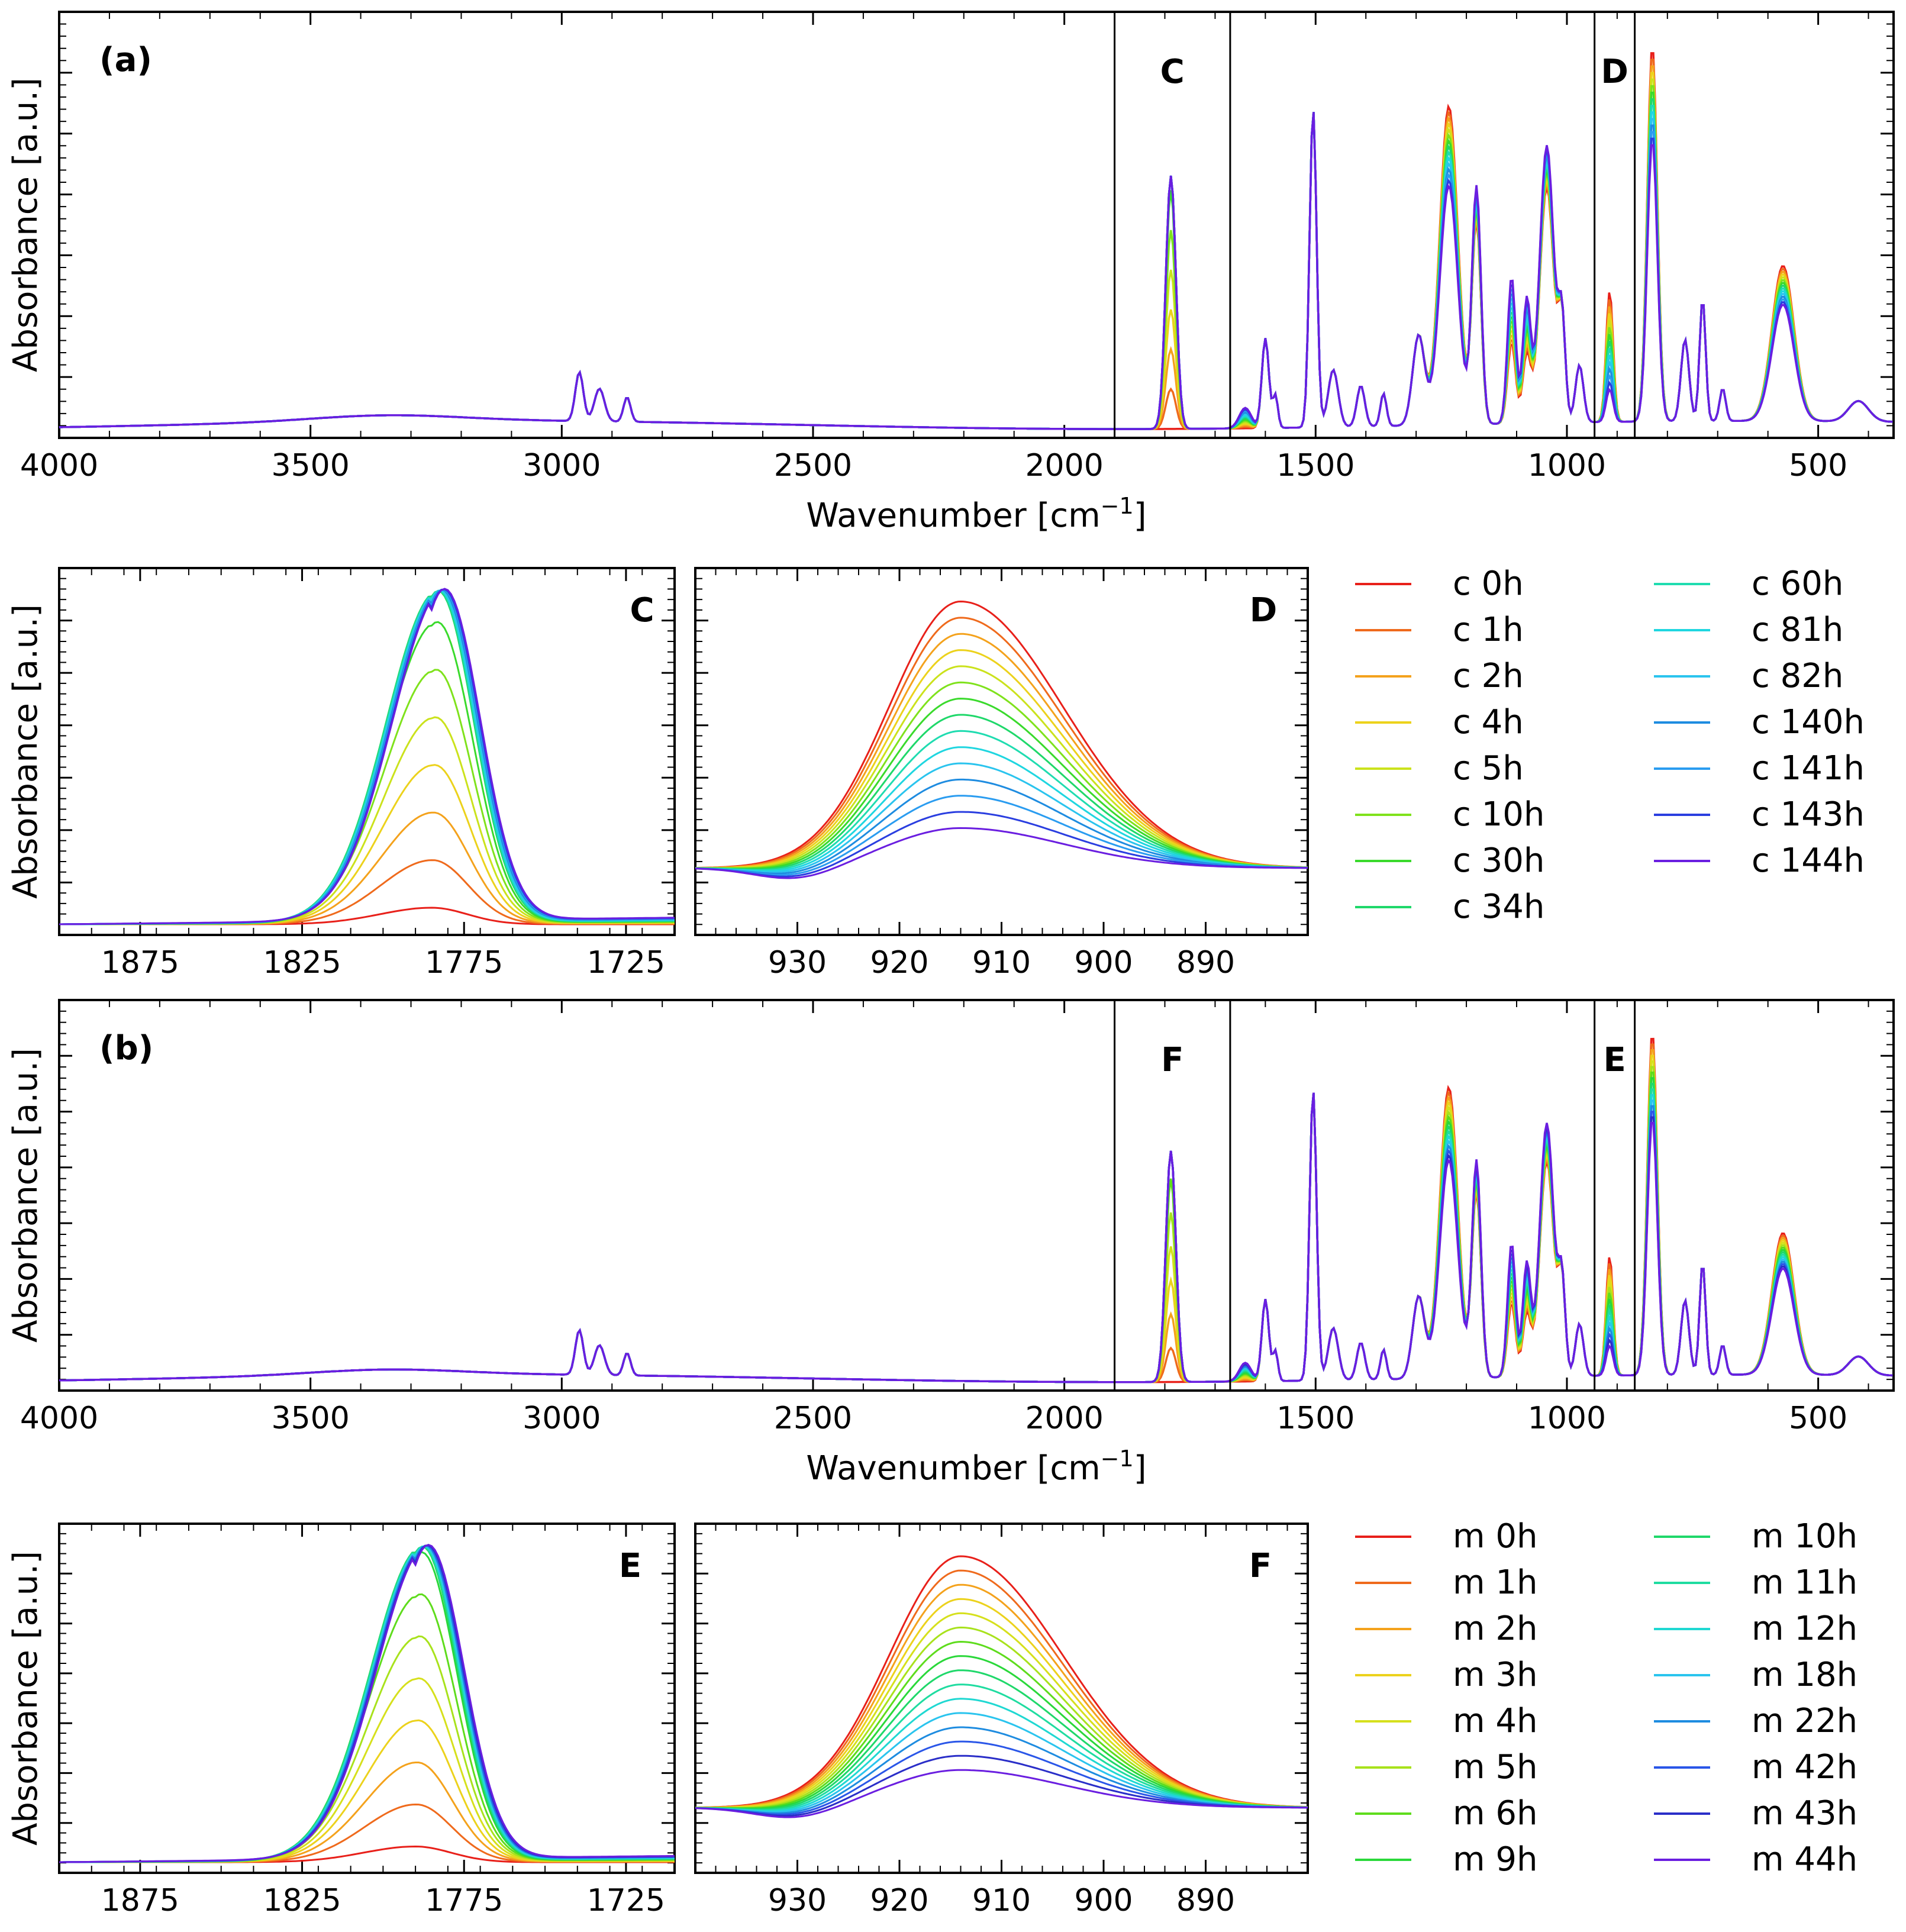 Image resolution: width=1906 pixels, height=1932 pixels. I want to click on legend-label: m 1h, so click(1495, 1582).